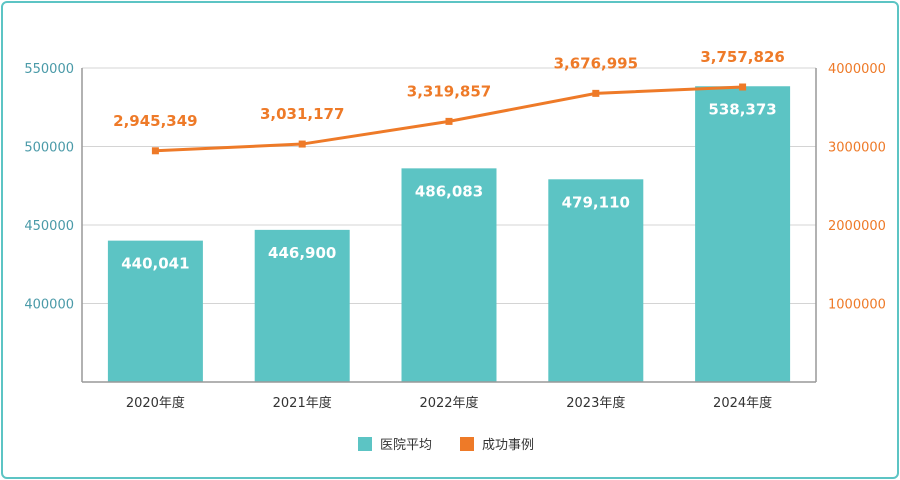 Image resolution: width=900 pixels, height=480 pixels. What do you see at coordinates (857, 69) in the screenshot?
I see `right-axis-tick-label: 4000000` at bounding box center [857, 69].